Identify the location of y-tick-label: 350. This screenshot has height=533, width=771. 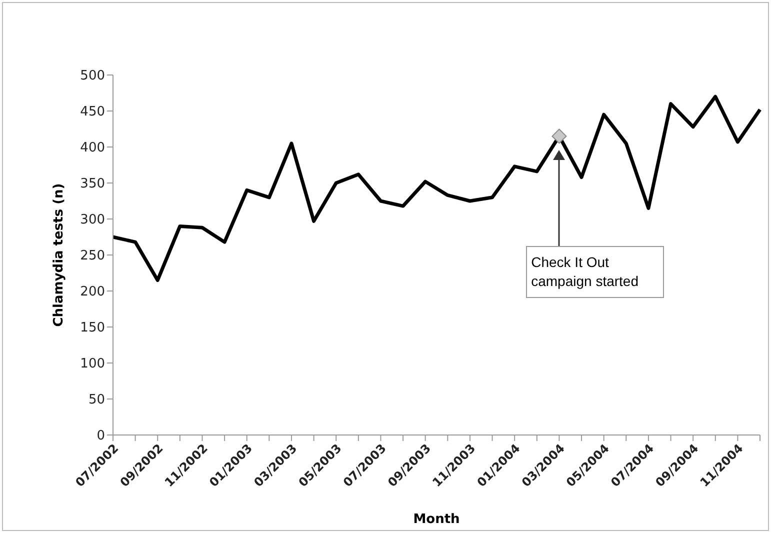
(92, 184).